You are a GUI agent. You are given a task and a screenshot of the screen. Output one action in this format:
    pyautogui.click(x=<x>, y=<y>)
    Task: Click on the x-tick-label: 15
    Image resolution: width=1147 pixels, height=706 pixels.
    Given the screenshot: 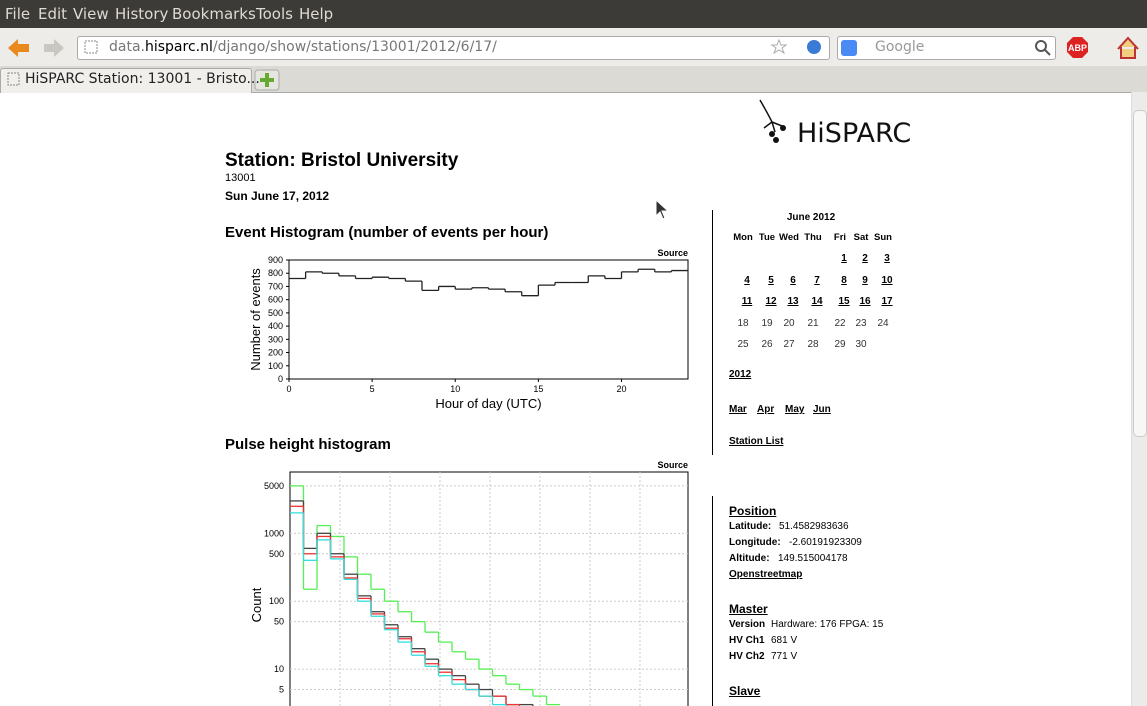 What is the action you would take?
    pyautogui.click(x=538, y=389)
    